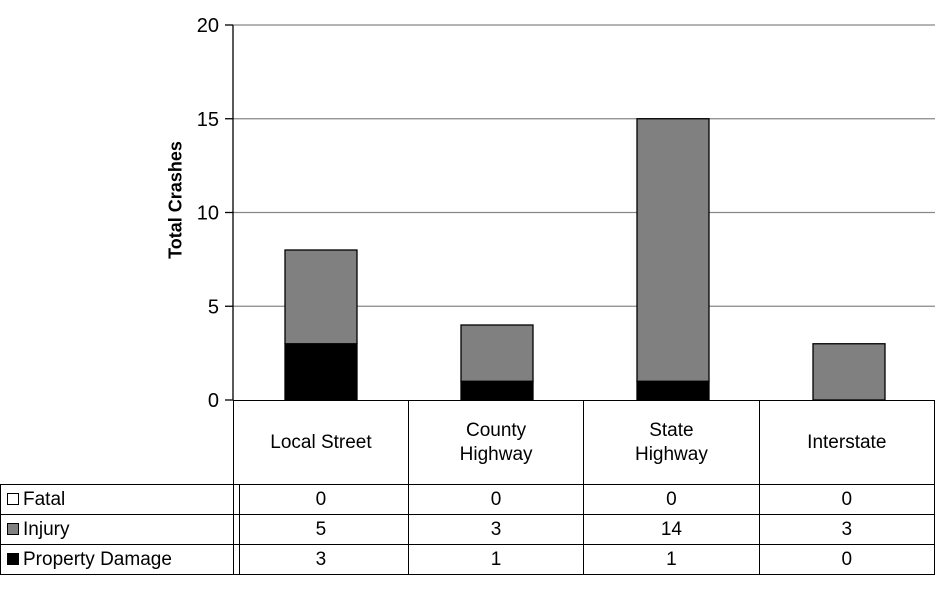  What do you see at coordinates (671, 430) in the screenshot?
I see `category-label-line: State` at bounding box center [671, 430].